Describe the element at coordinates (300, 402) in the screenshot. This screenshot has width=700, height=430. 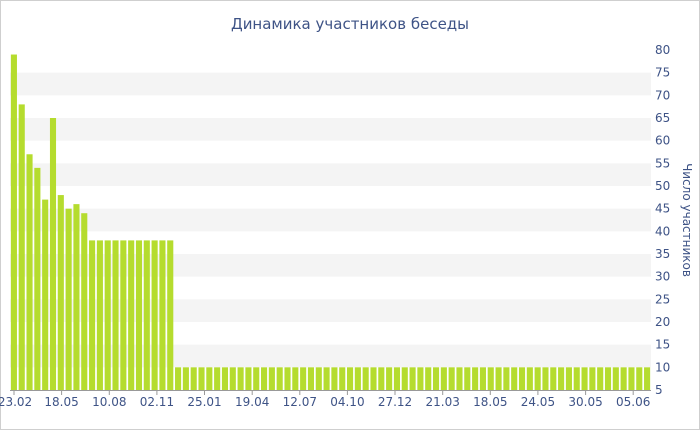
I see `x-tick-label: 12.07` at that location.